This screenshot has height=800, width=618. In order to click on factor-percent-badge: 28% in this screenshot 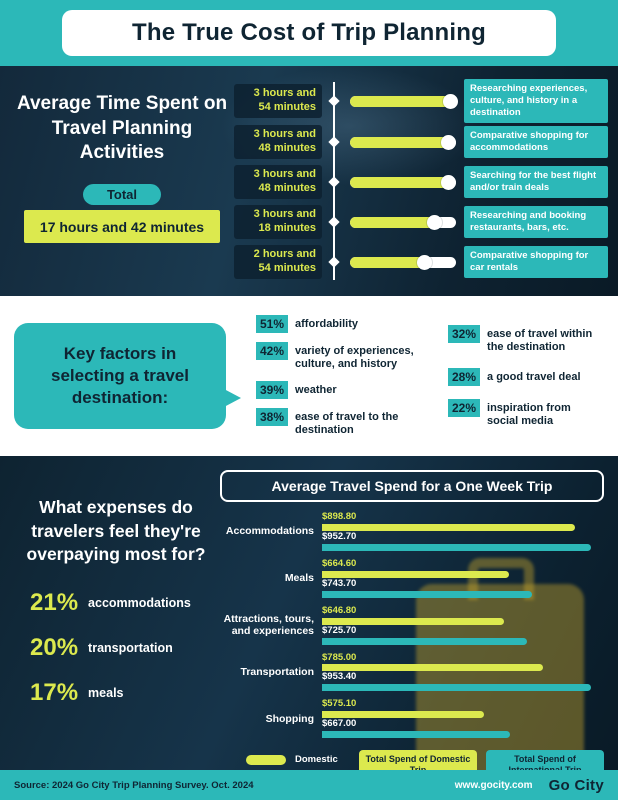, I will do `click(464, 376)`.